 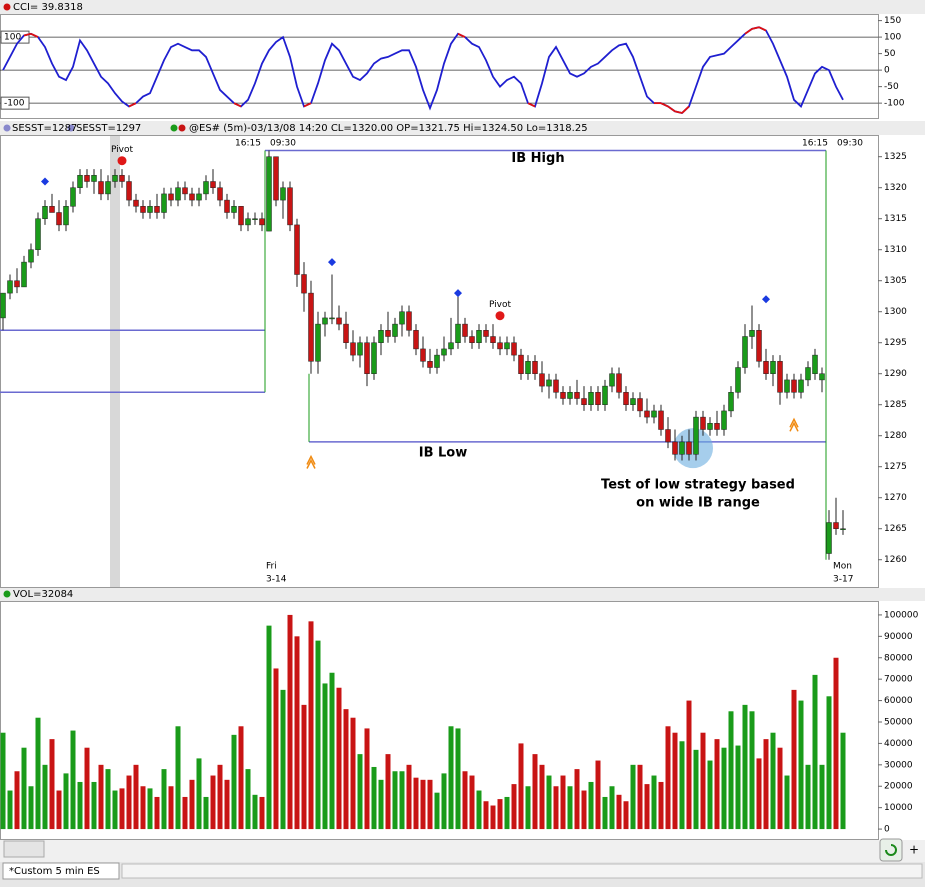 What do you see at coordinates (108, 128) in the screenshot?
I see `indicator-label: SESST=1297` at bounding box center [108, 128].